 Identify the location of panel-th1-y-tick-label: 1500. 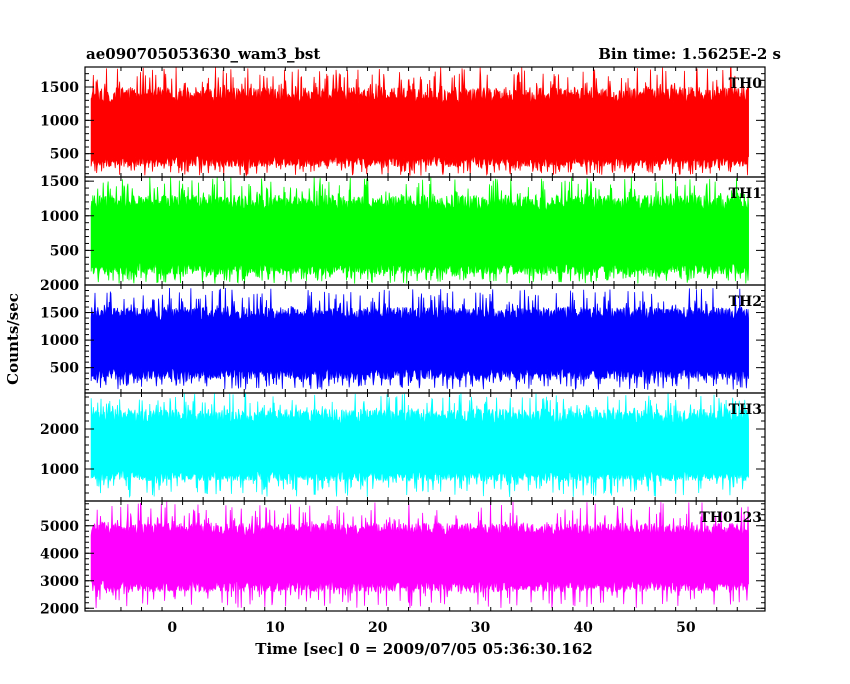
(59, 182).